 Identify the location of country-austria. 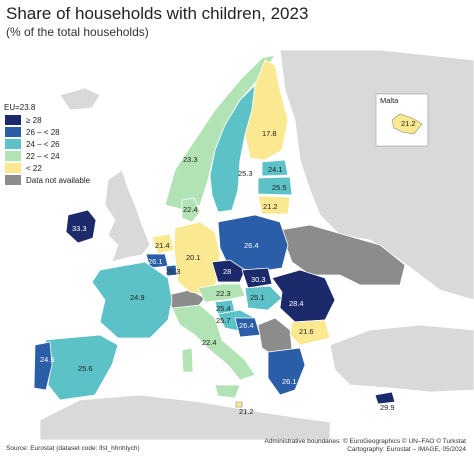
(221, 293).